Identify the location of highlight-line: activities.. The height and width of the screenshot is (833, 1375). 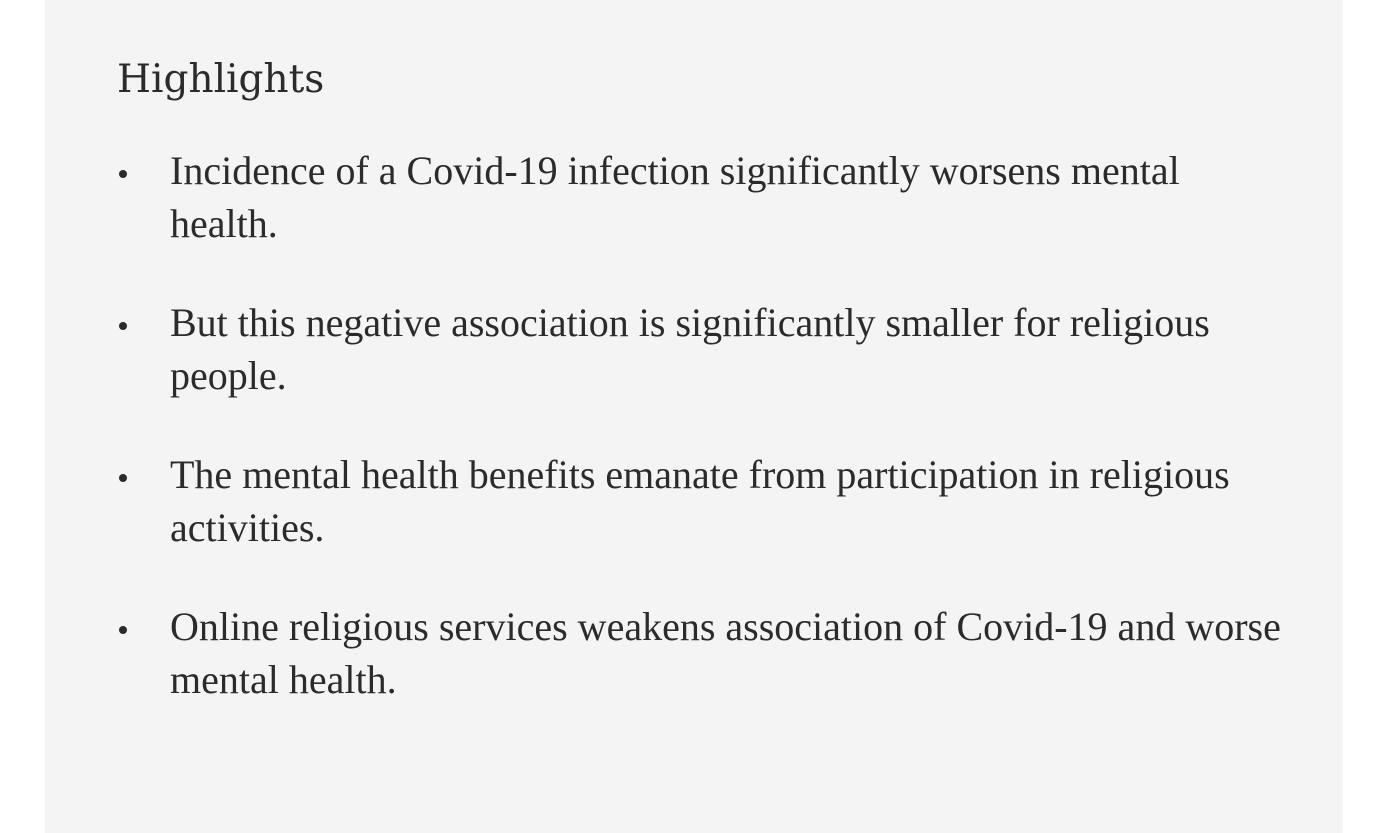
(247, 527).